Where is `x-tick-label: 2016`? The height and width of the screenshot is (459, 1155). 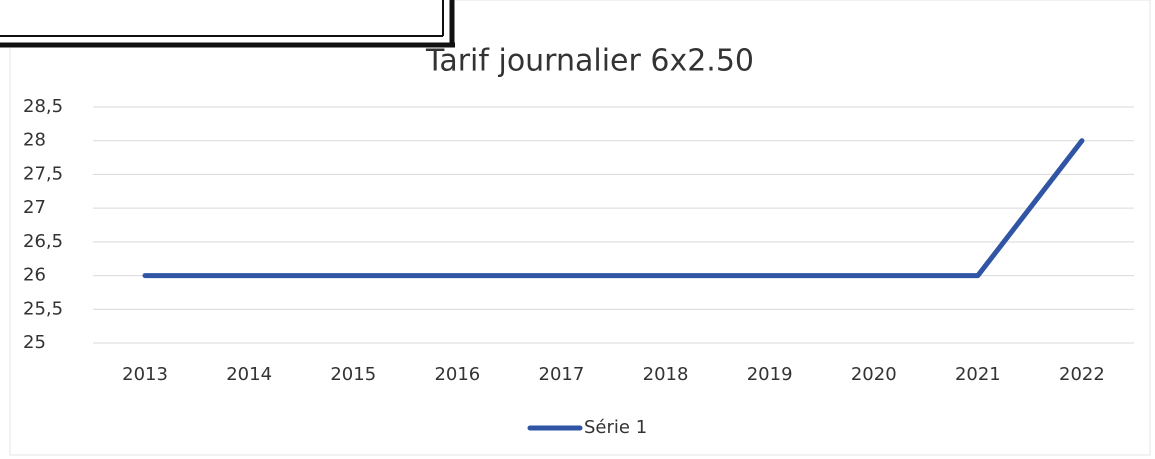 x-tick-label: 2016 is located at coordinates (457, 374).